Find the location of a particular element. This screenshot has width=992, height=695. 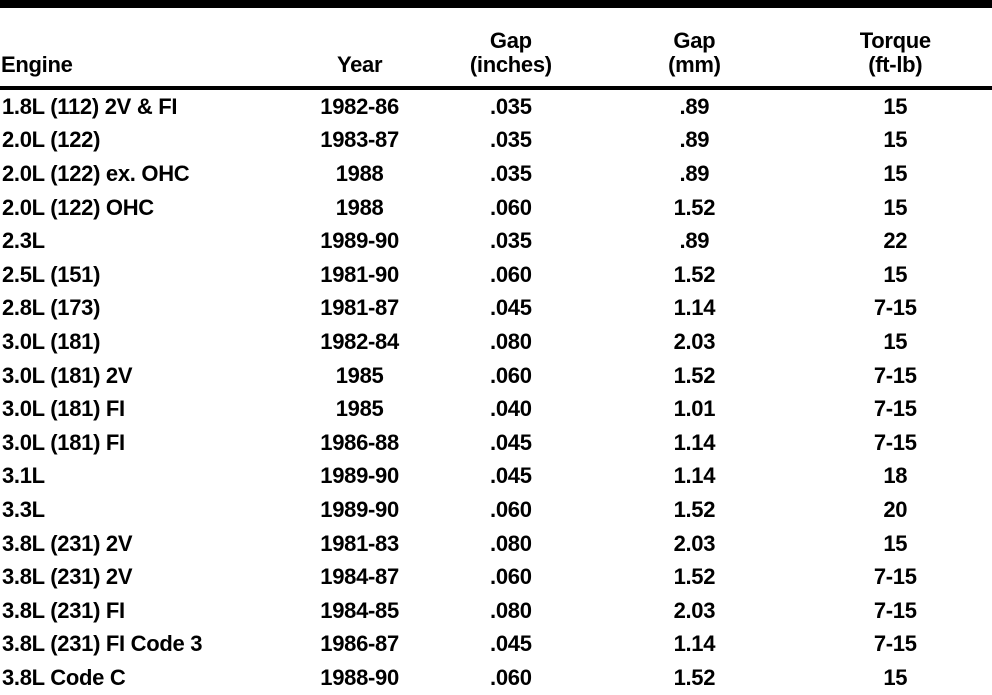

col-header-torque: Torque (ft-lb) is located at coordinates (895, 47).